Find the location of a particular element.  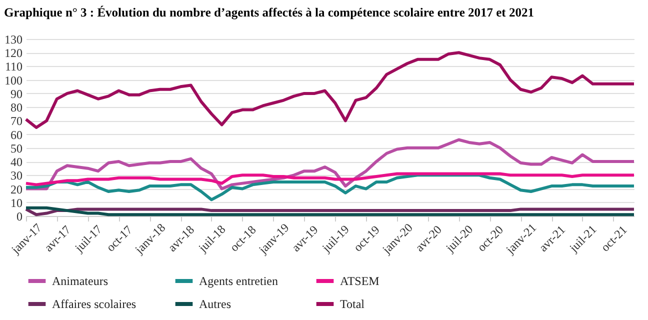

y-tick-label: 10 is located at coordinates (16, 203).